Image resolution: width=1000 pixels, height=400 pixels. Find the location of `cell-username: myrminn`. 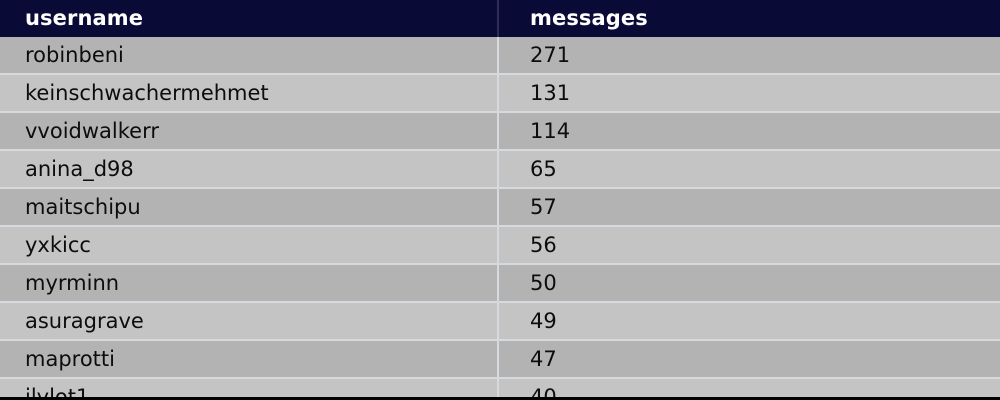

cell-username: myrminn is located at coordinates (249, 283).